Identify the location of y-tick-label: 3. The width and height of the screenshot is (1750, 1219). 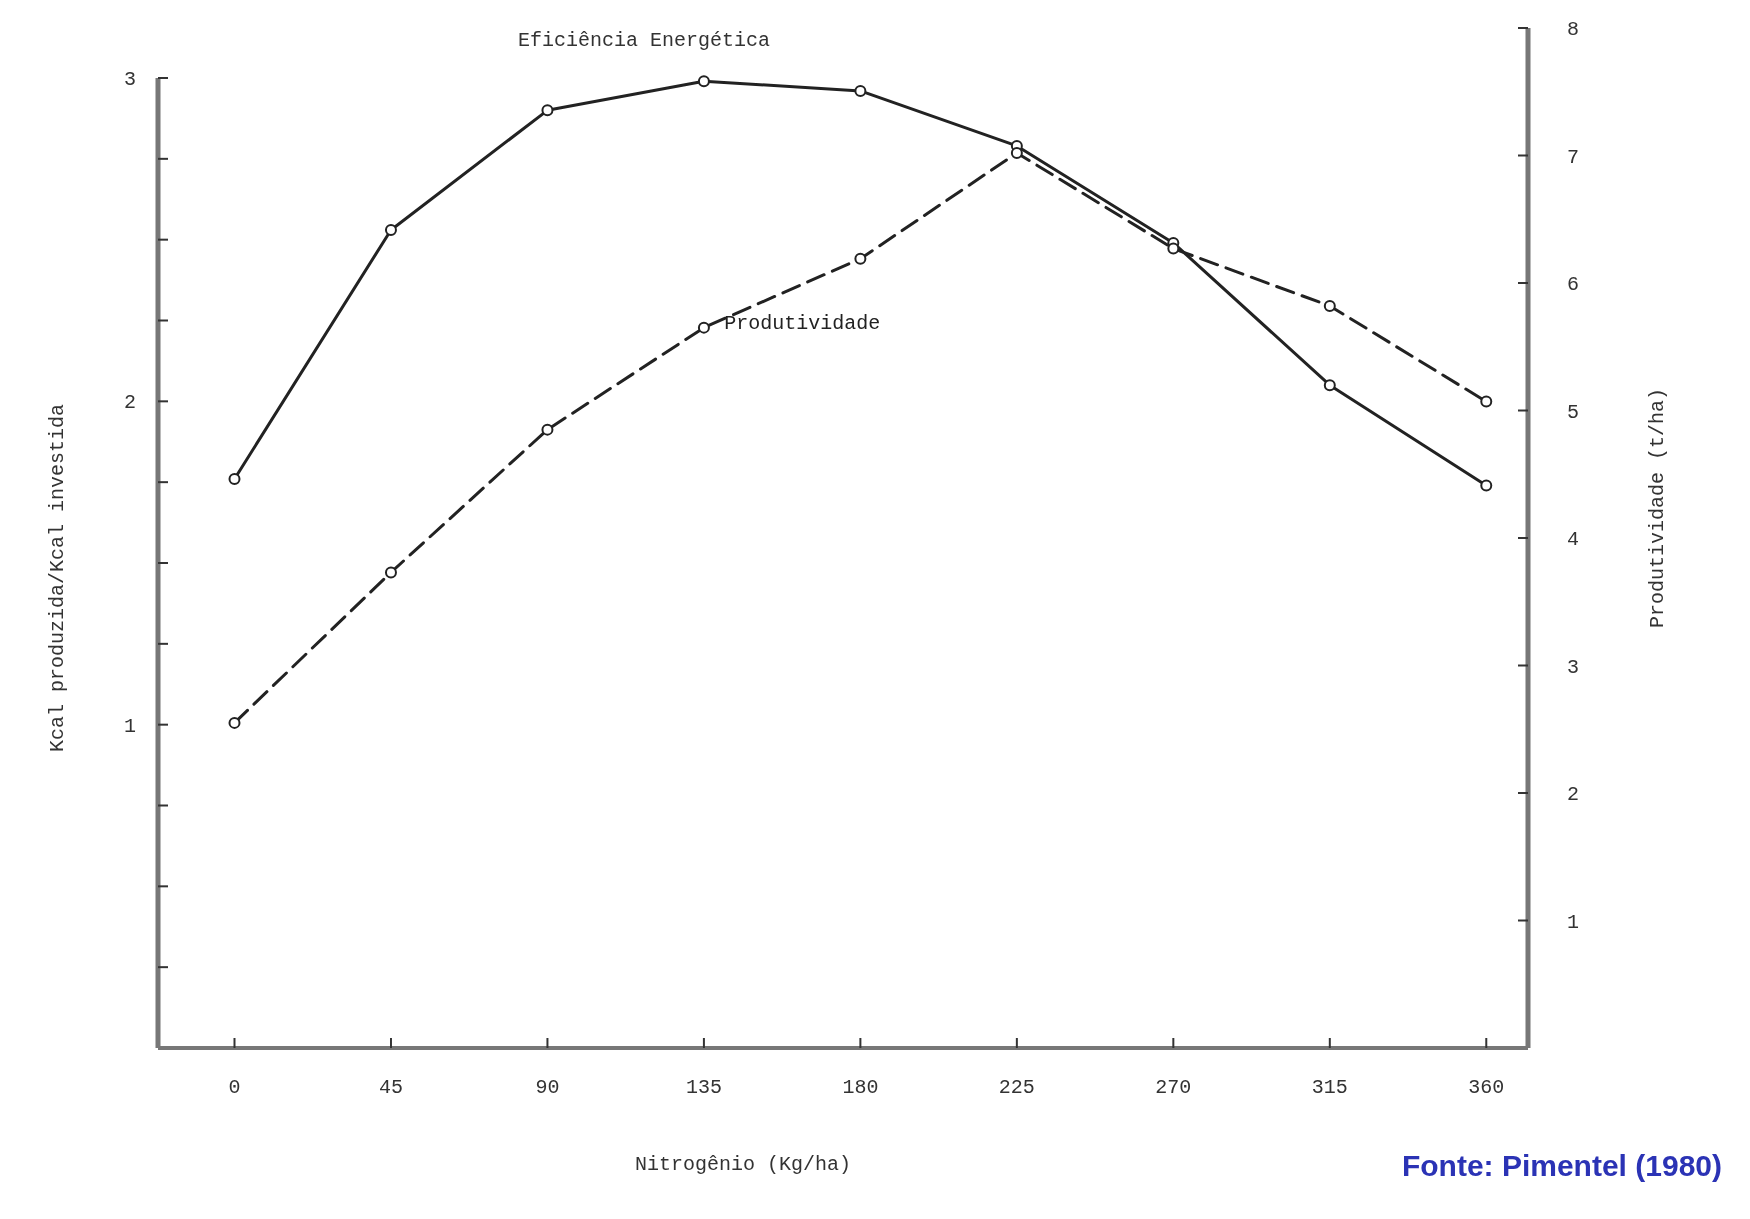
(130, 79).